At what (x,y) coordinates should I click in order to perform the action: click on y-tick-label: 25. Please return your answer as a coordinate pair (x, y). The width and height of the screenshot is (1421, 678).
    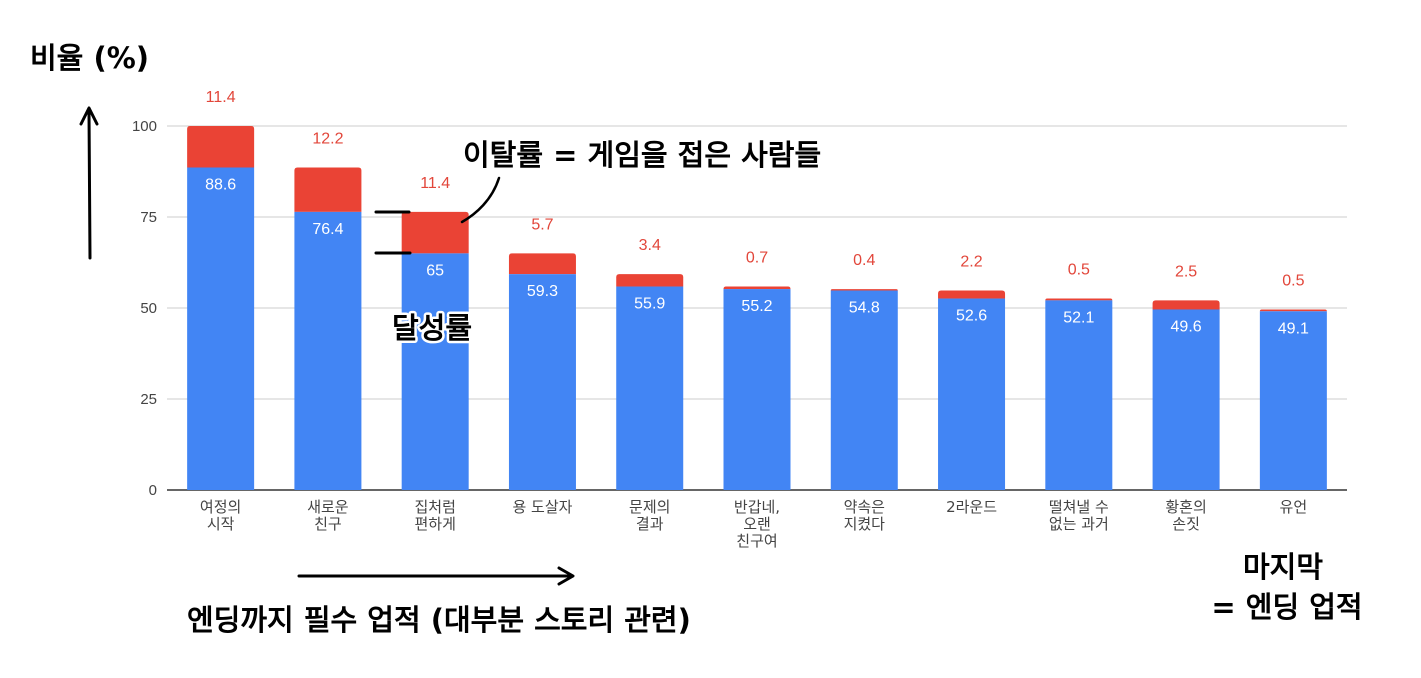
    Looking at the image, I should click on (148, 399).